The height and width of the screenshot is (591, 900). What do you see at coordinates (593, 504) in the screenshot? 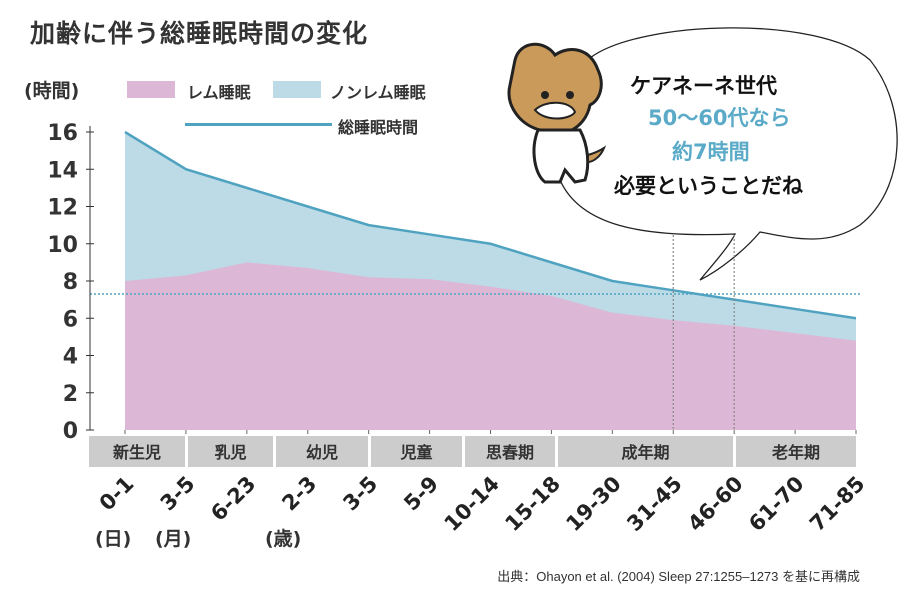
I see `x-tick-label: 19-30` at bounding box center [593, 504].